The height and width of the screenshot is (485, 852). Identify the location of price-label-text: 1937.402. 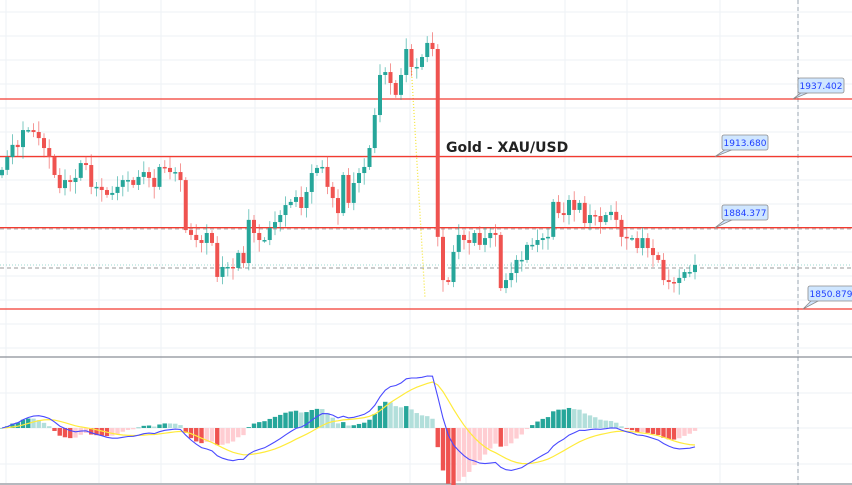
(821, 87).